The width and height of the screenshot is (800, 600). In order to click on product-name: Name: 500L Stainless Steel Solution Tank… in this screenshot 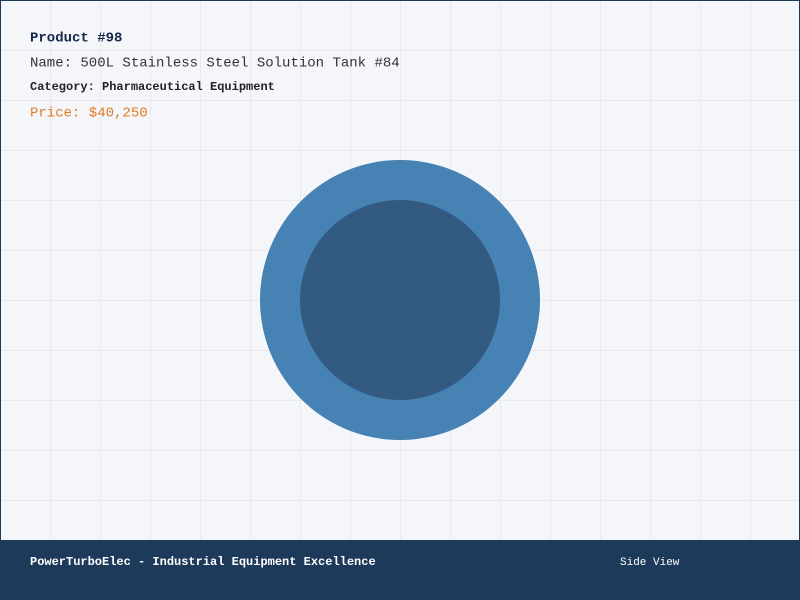, I will do `click(215, 64)`.